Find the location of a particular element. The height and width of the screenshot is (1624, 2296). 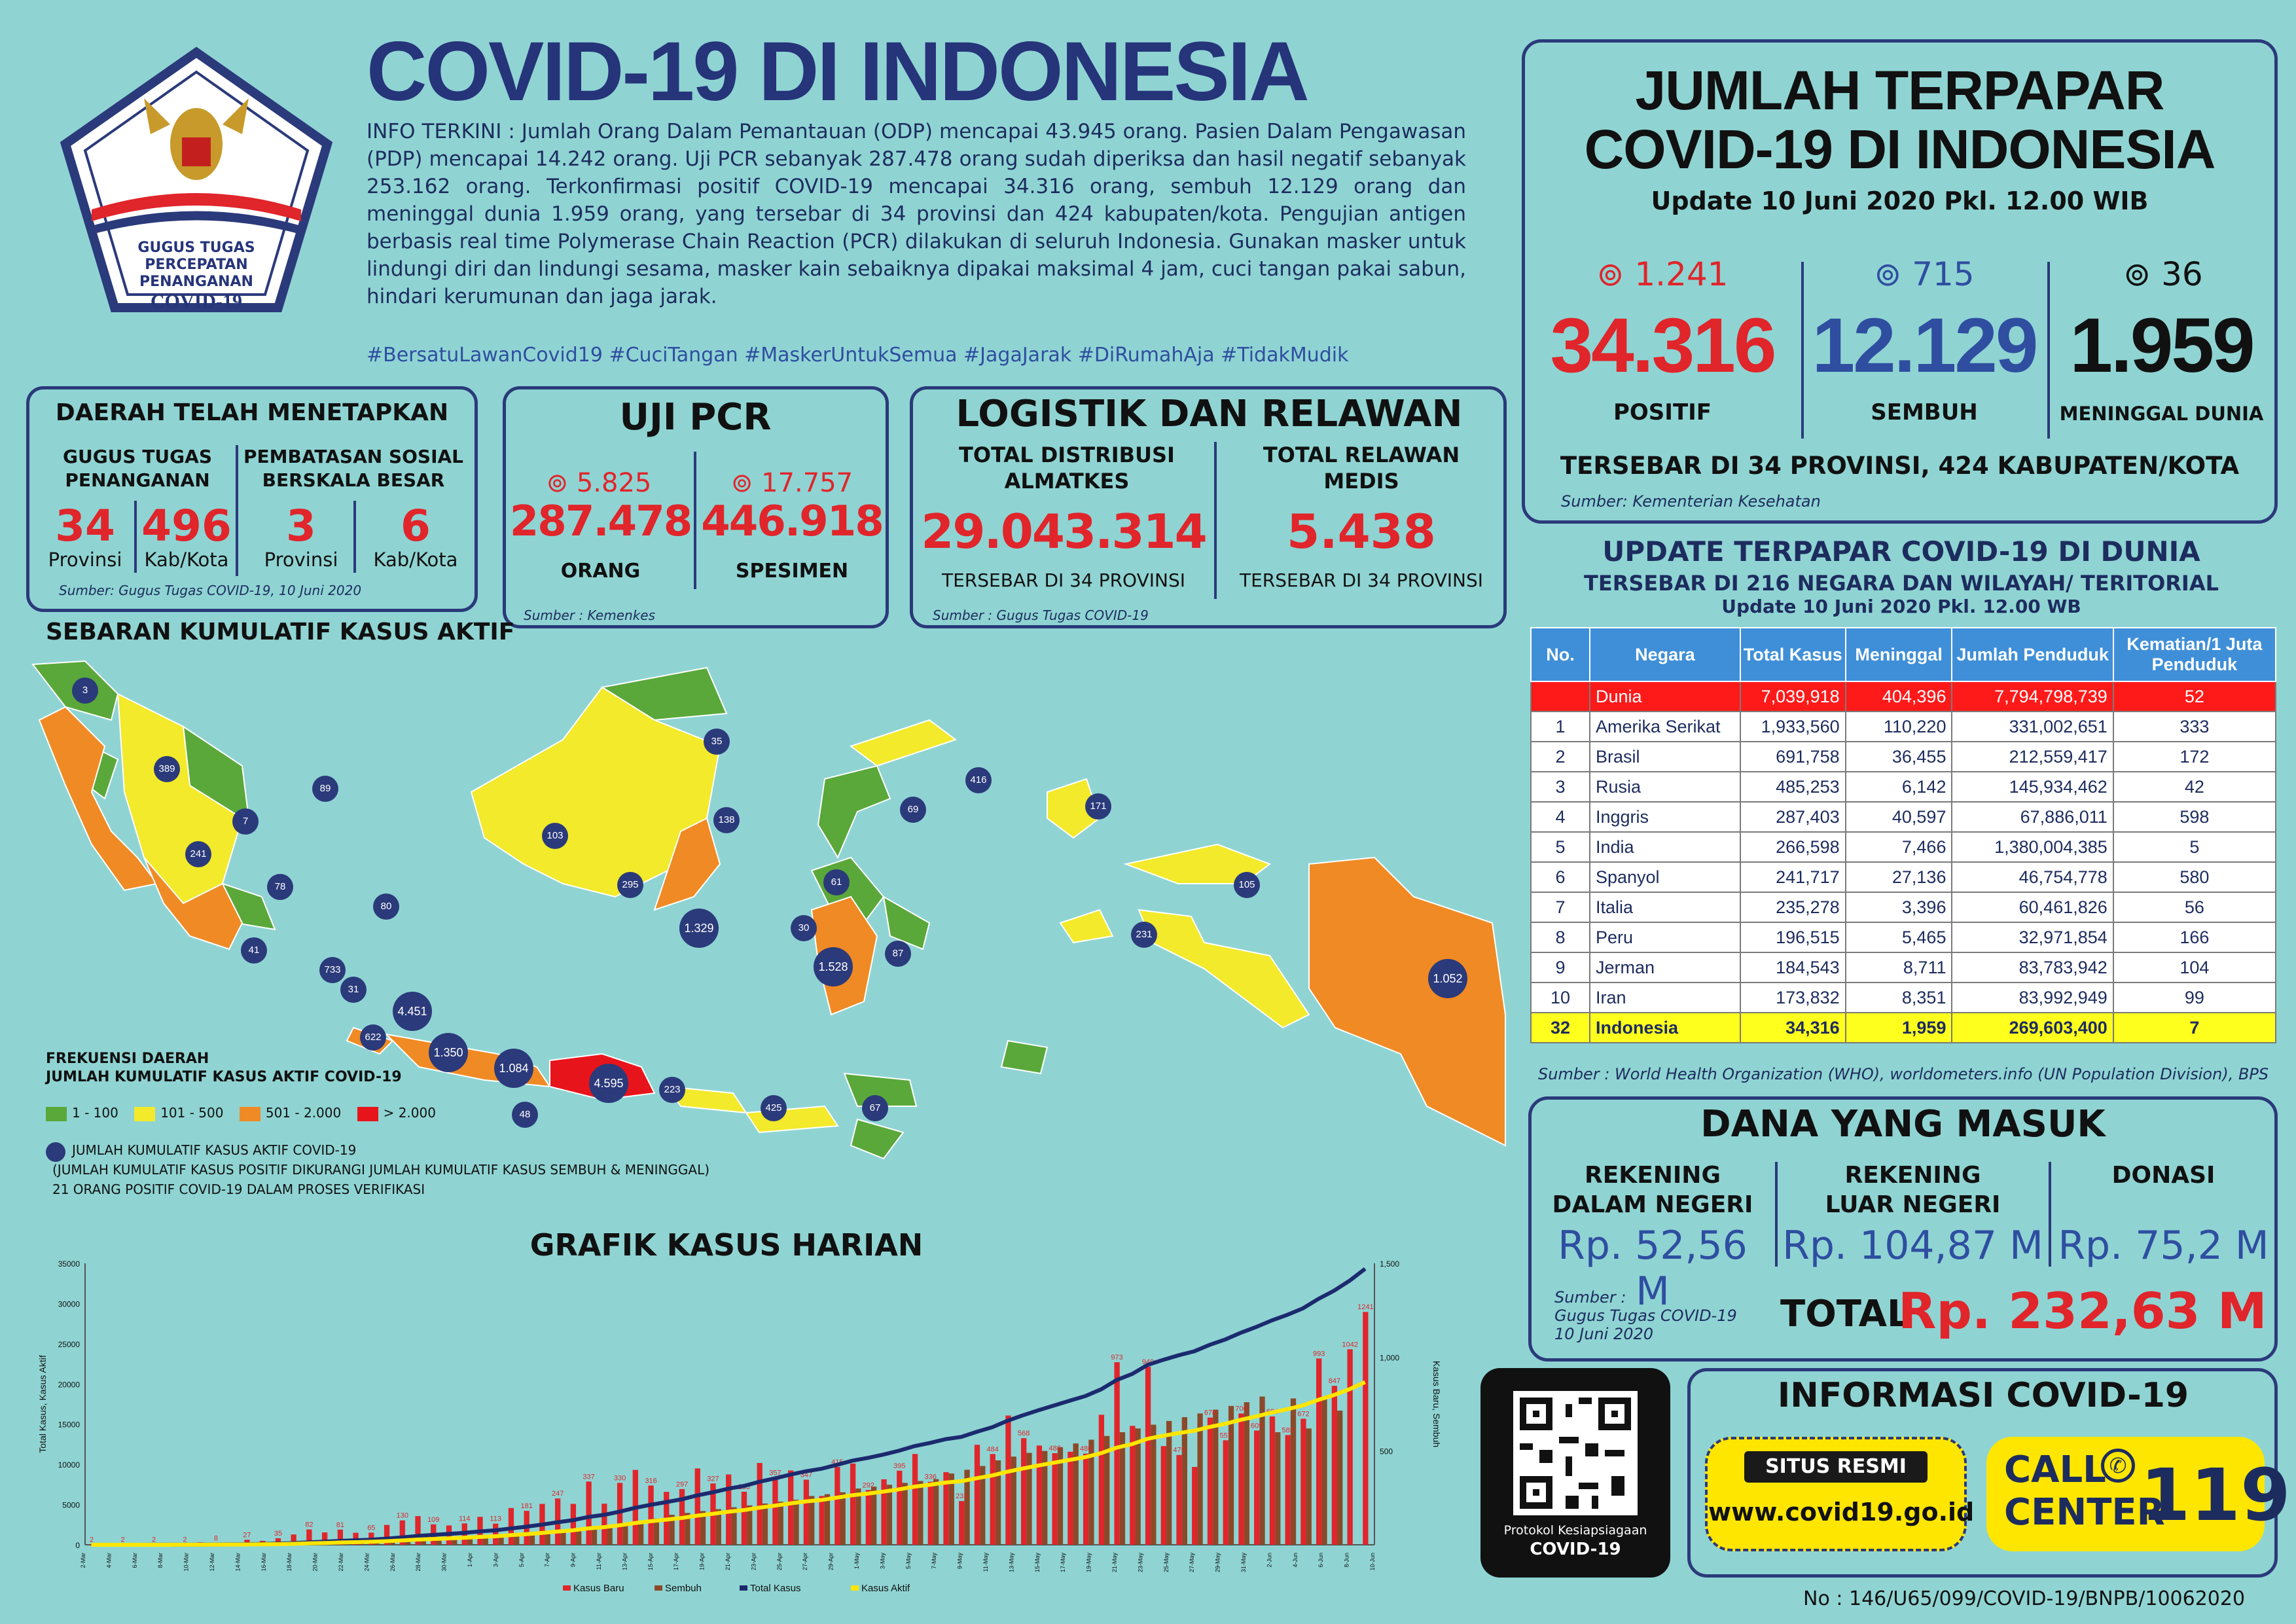

funds-total-value: Rp. 232,63 M is located at coordinates (2082, 1311).